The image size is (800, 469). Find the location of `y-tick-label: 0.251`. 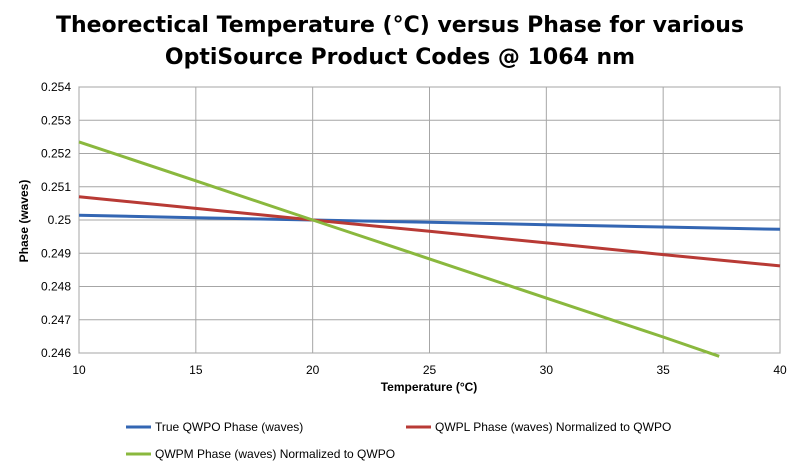

y-tick-label: 0.251 is located at coordinates (56, 187).